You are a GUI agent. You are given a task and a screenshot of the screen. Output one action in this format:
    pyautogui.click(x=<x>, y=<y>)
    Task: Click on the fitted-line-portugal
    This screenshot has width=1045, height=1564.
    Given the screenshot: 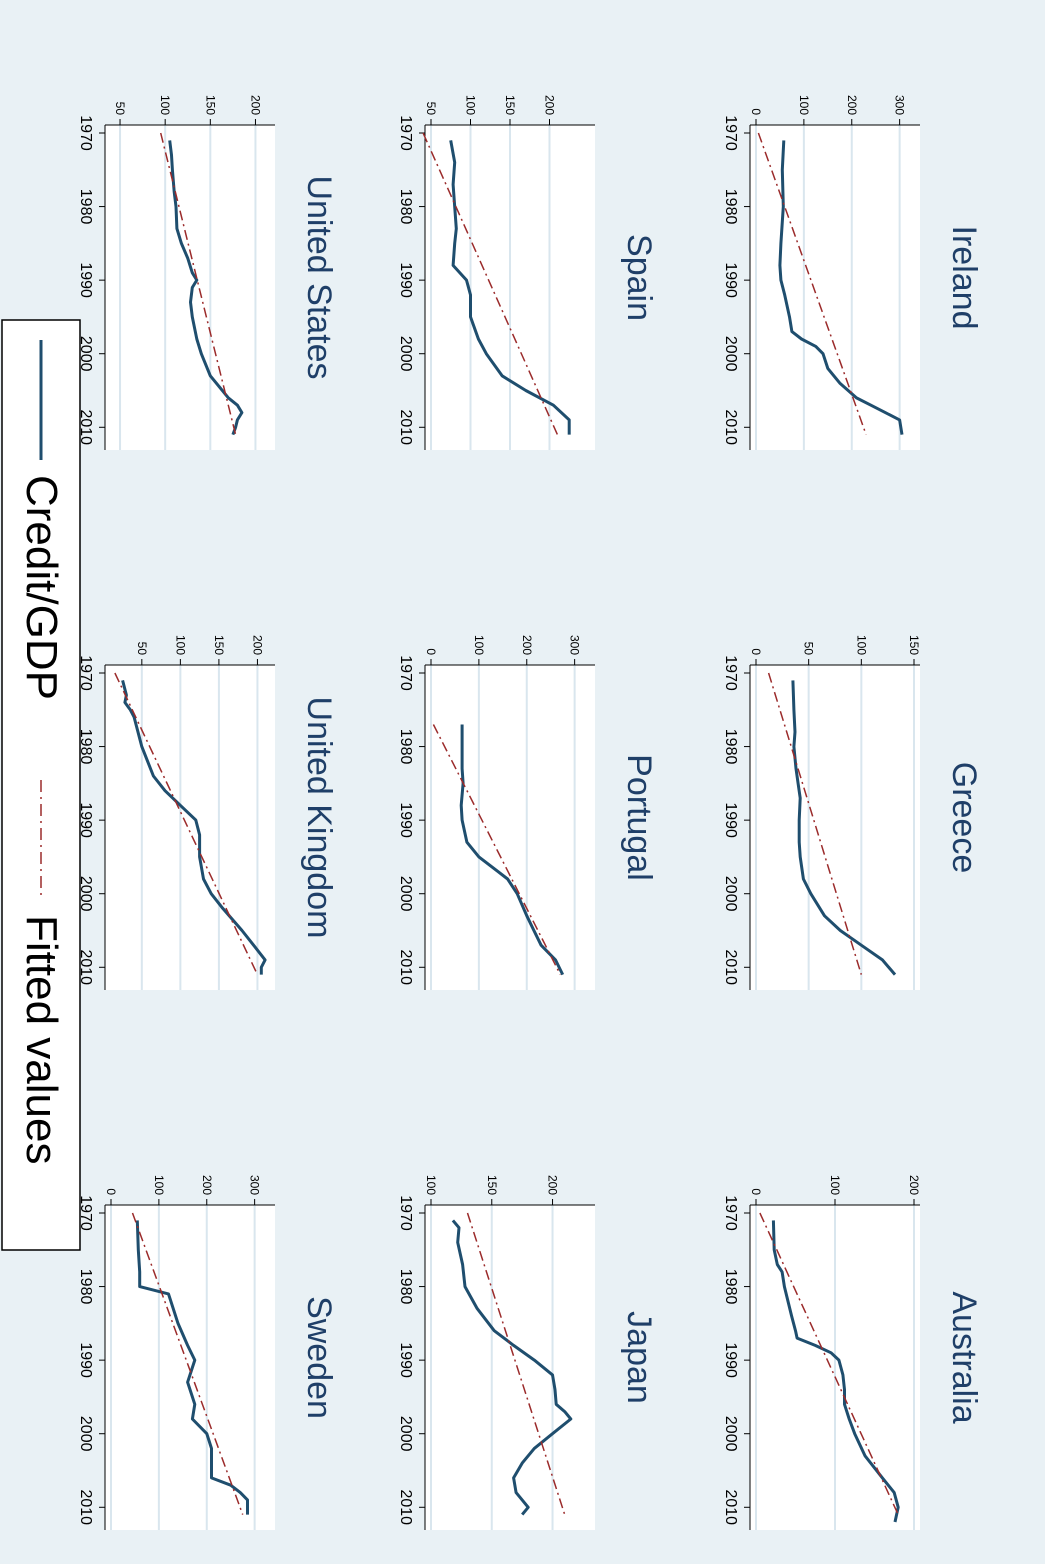 What is the action you would take?
    pyautogui.click(x=496, y=849)
    